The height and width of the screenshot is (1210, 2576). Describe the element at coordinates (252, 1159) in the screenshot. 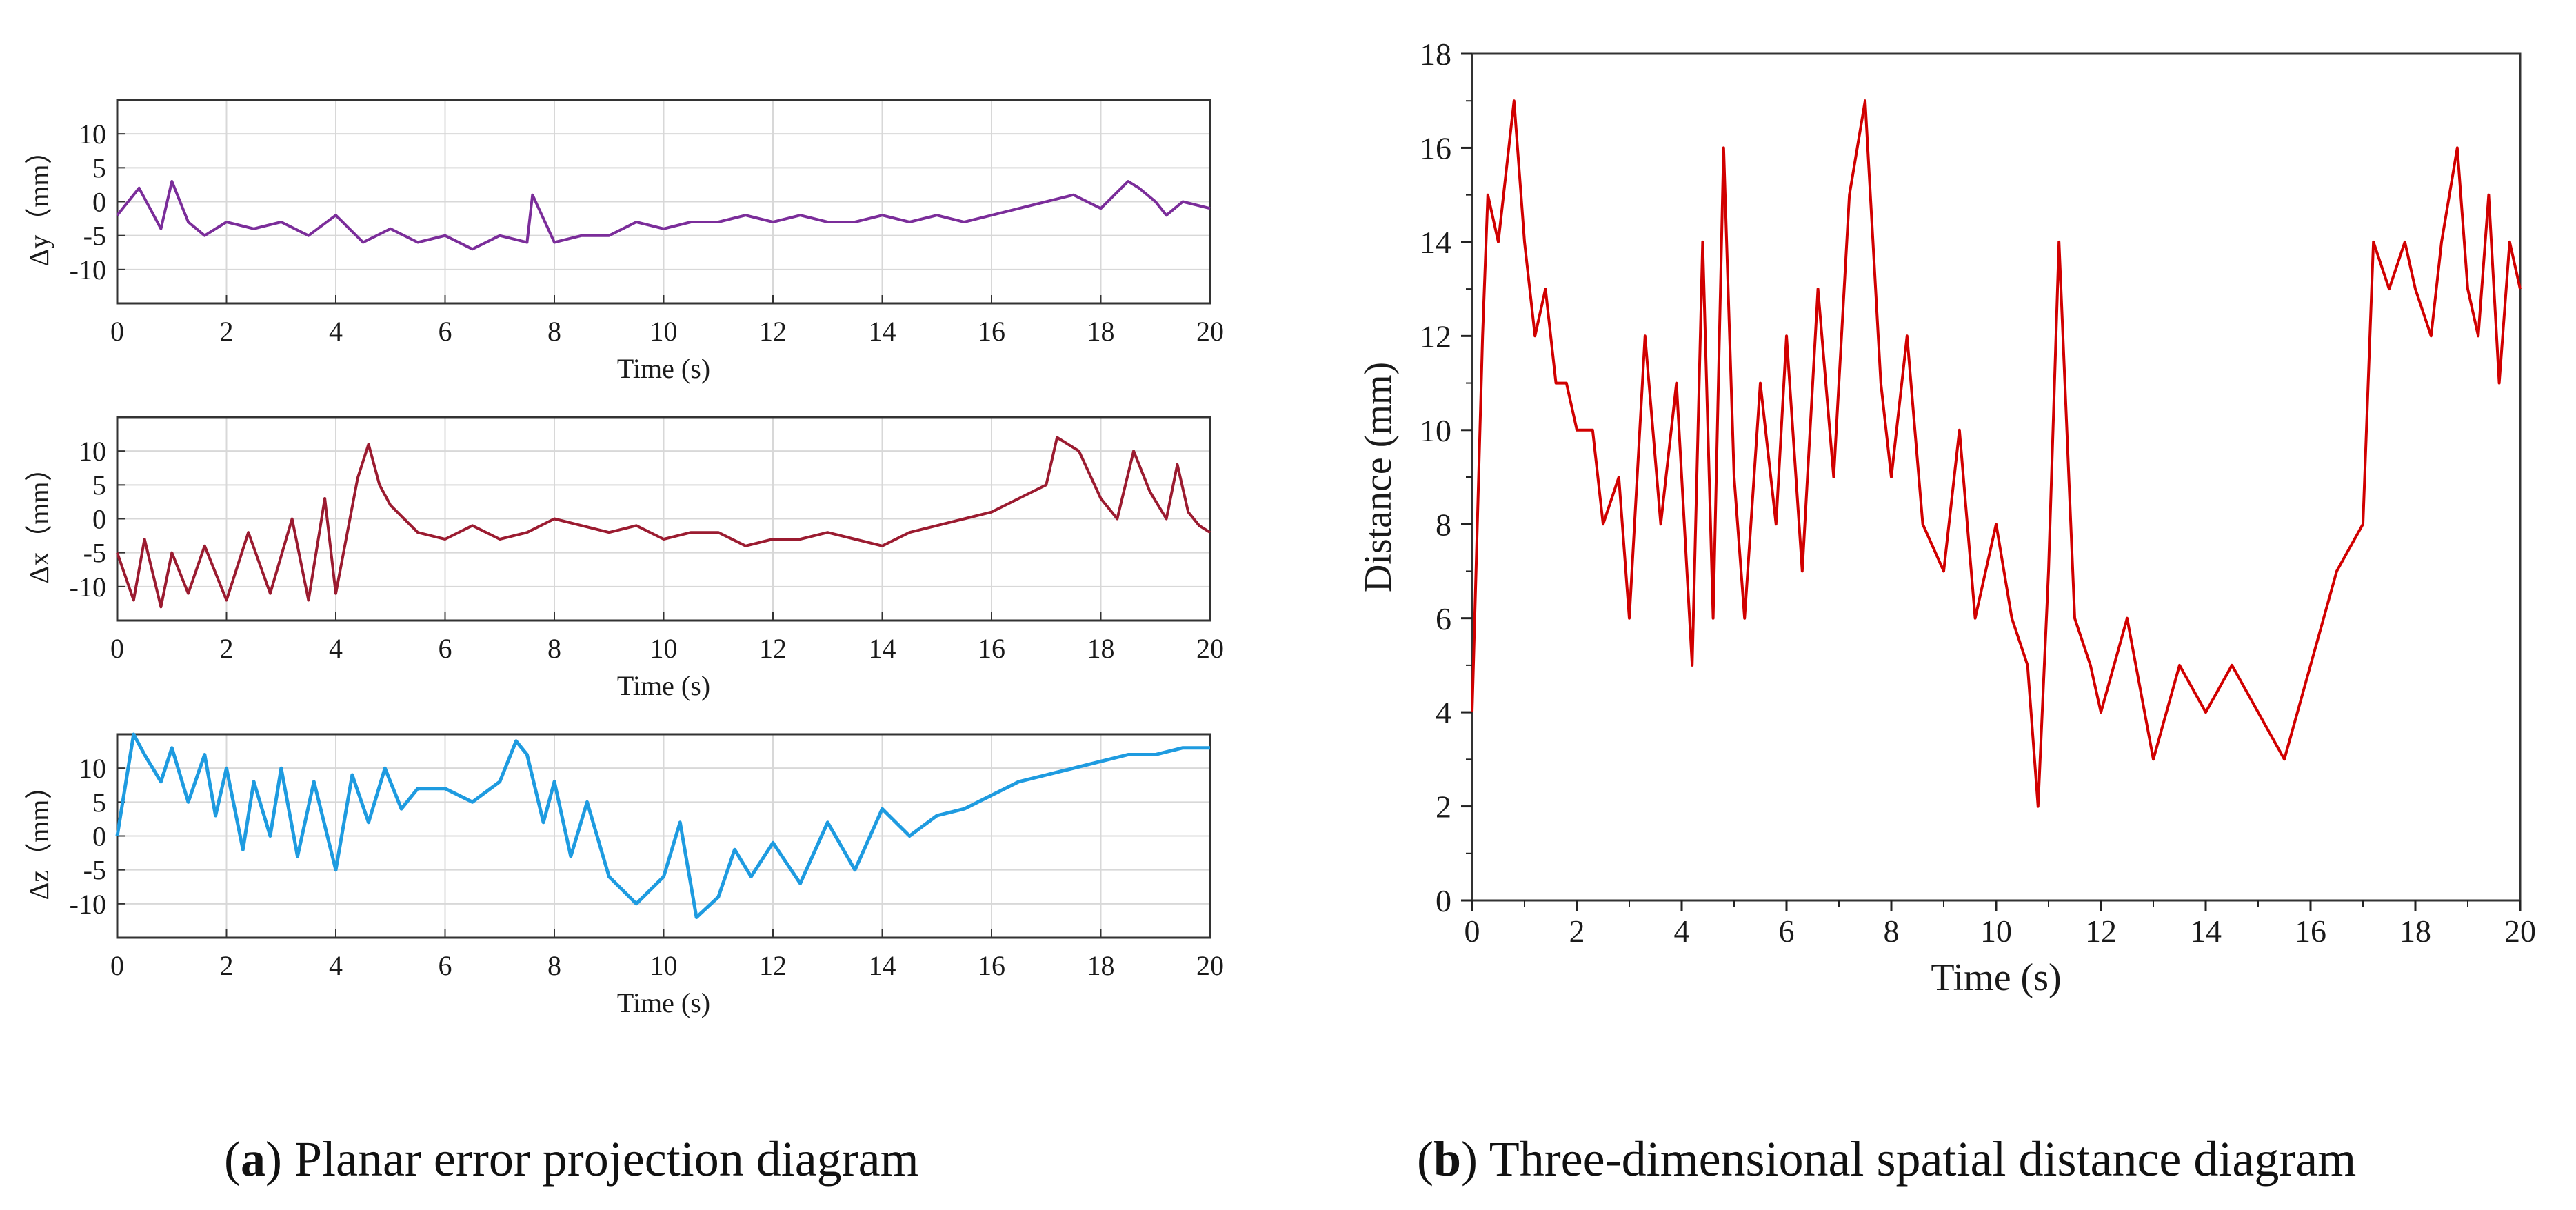

I see `caption-a-letter: a` at that location.